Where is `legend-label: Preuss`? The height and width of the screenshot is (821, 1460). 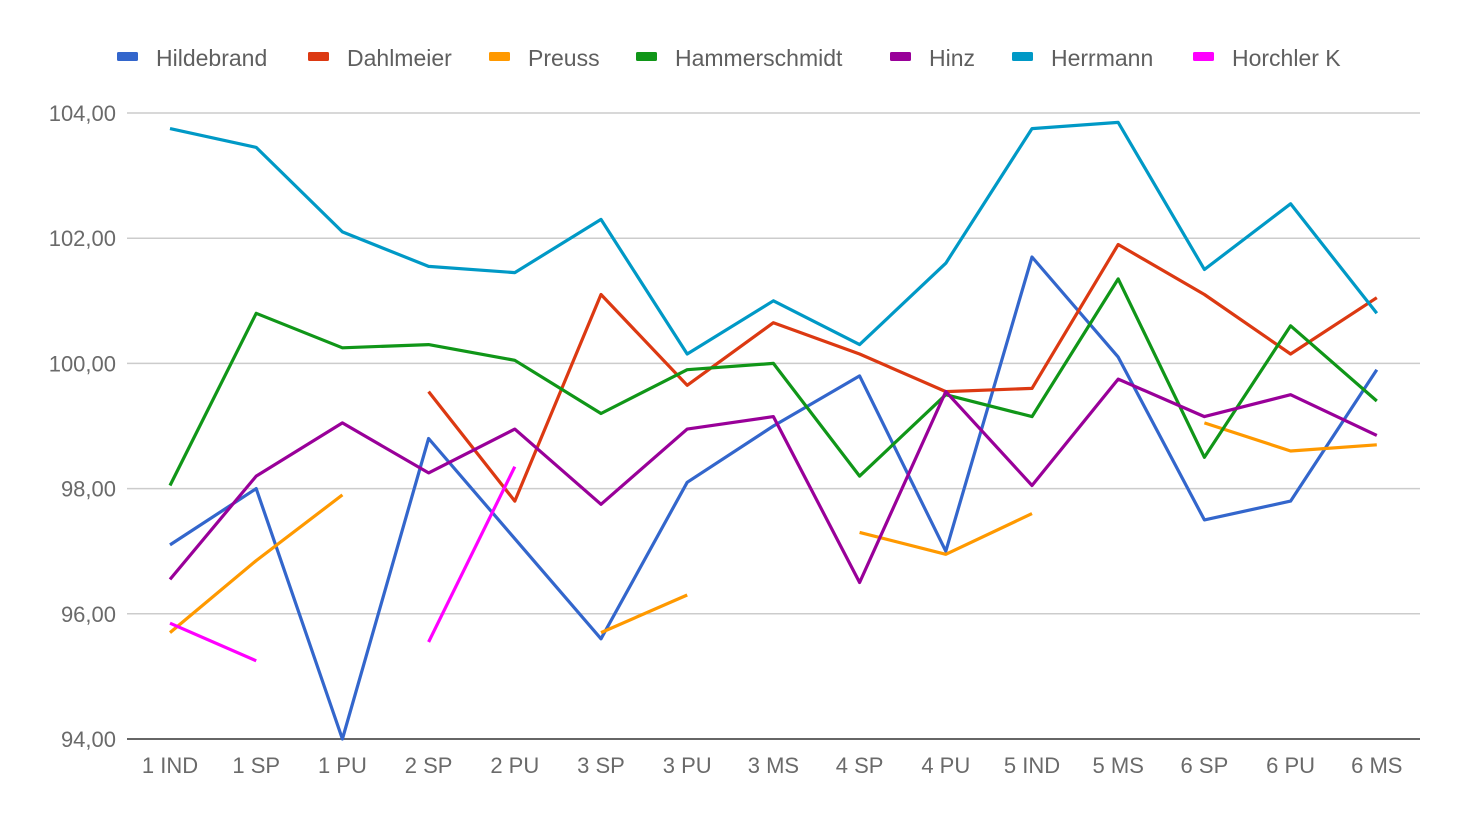
legend-label: Preuss is located at coordinates (564, 58).